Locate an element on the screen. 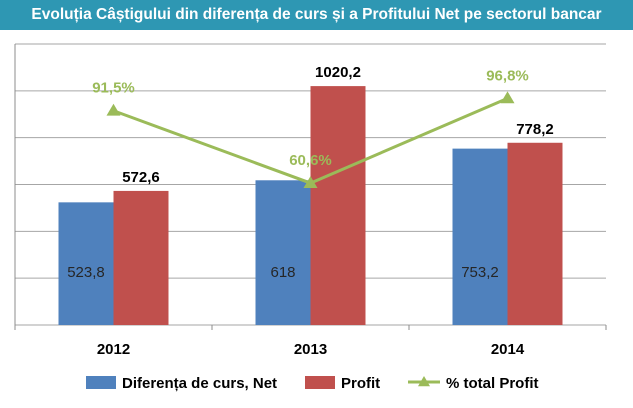 This screenshot has width=633, height=408. data-label-diferenta: 753,2 is located at coordinates (480, 272).